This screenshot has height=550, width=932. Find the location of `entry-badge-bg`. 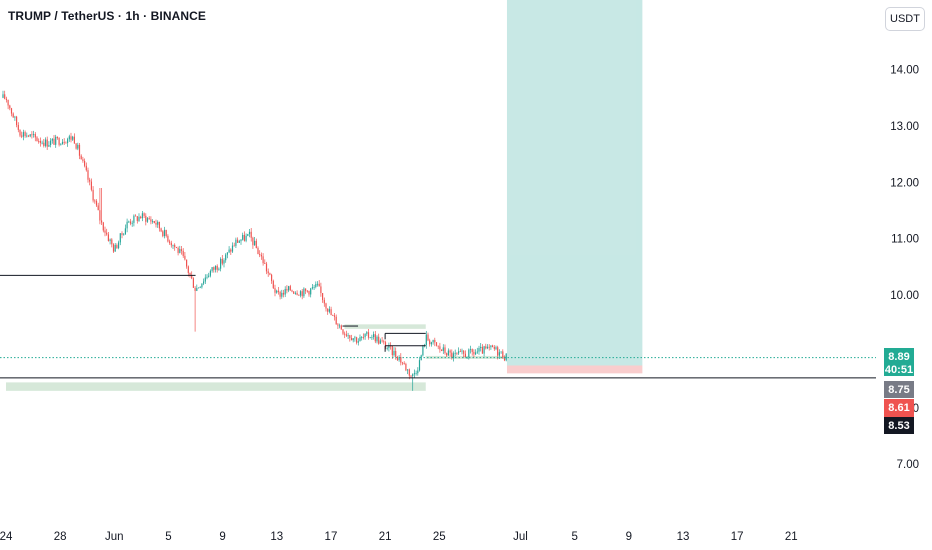

entry-badge-bg is located at coordinates (899, 389).